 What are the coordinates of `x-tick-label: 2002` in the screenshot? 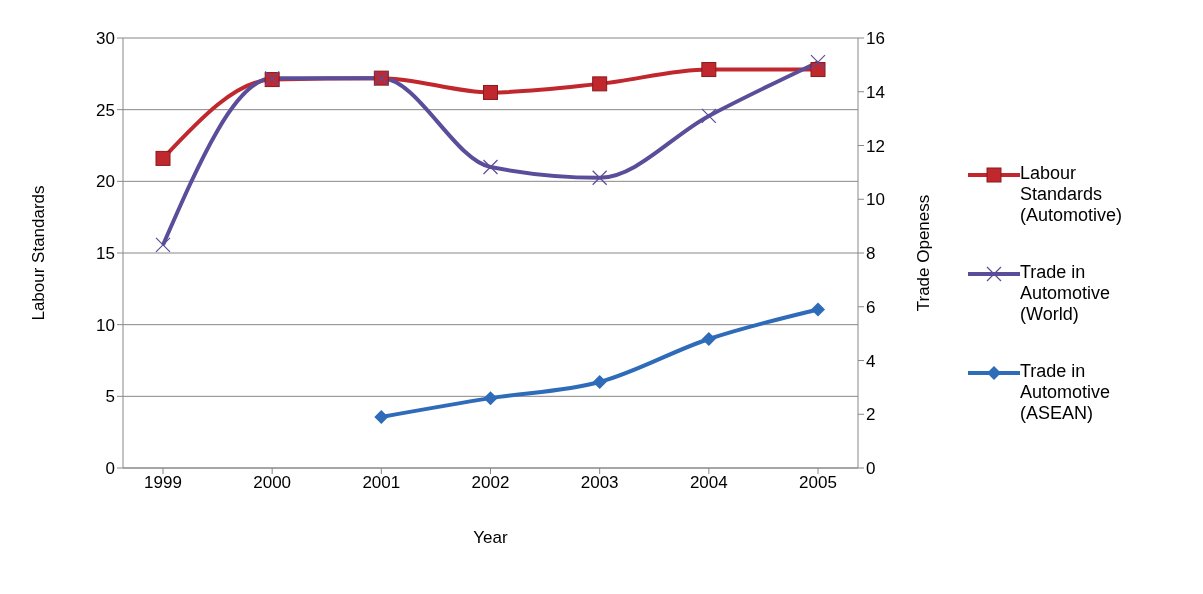 It's located at (490, 483).